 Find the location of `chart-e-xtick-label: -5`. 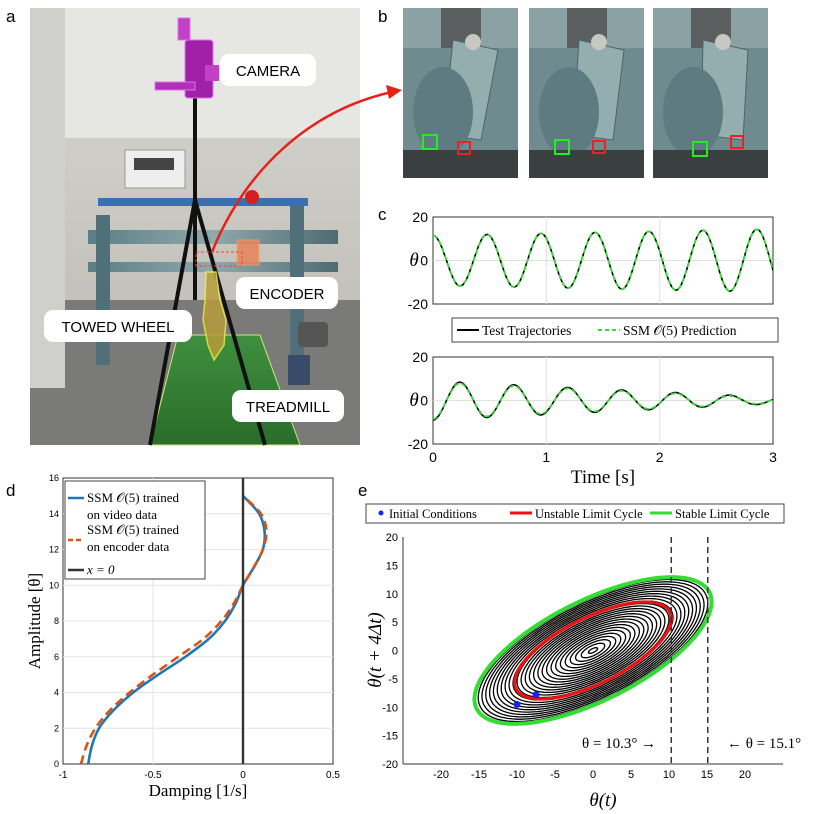

chart-e-xtick-label: -5 is located at coordinates (555, 775).